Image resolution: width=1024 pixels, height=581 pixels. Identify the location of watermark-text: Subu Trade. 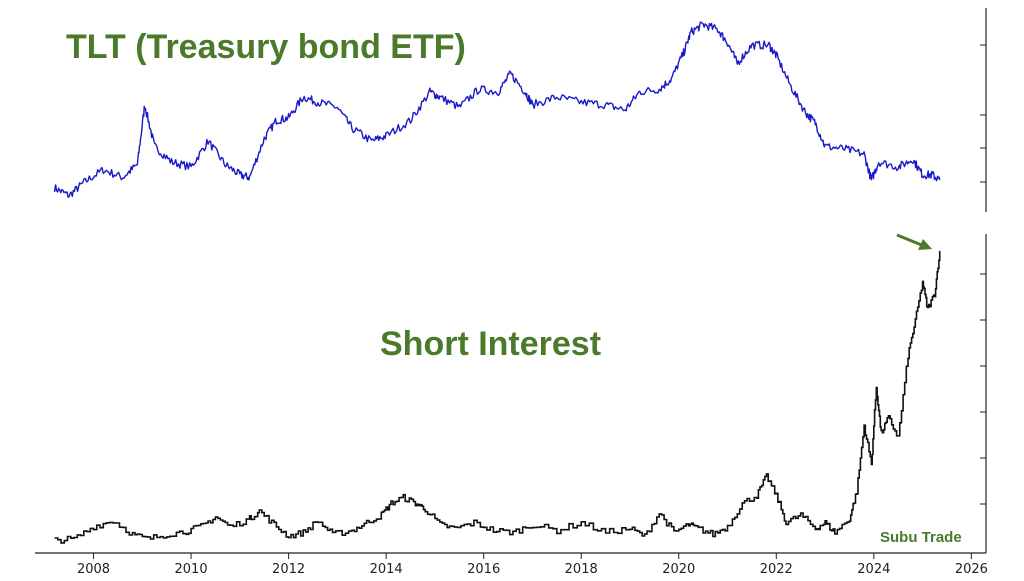
(921, 537).